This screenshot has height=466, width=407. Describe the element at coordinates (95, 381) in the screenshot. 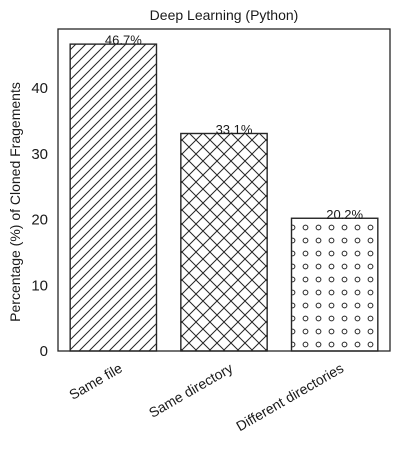

I see `x-tick-label-0: Same file` at that location.